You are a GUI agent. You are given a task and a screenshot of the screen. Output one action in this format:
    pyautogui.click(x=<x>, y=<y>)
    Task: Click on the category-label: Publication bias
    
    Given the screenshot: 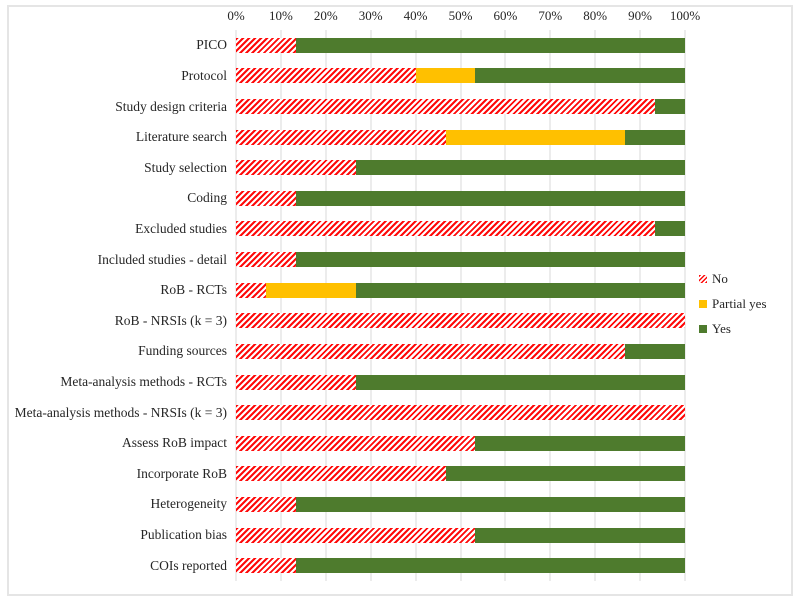 What is the action you would take?
    pyautogui.click(x=183, y=535)
    